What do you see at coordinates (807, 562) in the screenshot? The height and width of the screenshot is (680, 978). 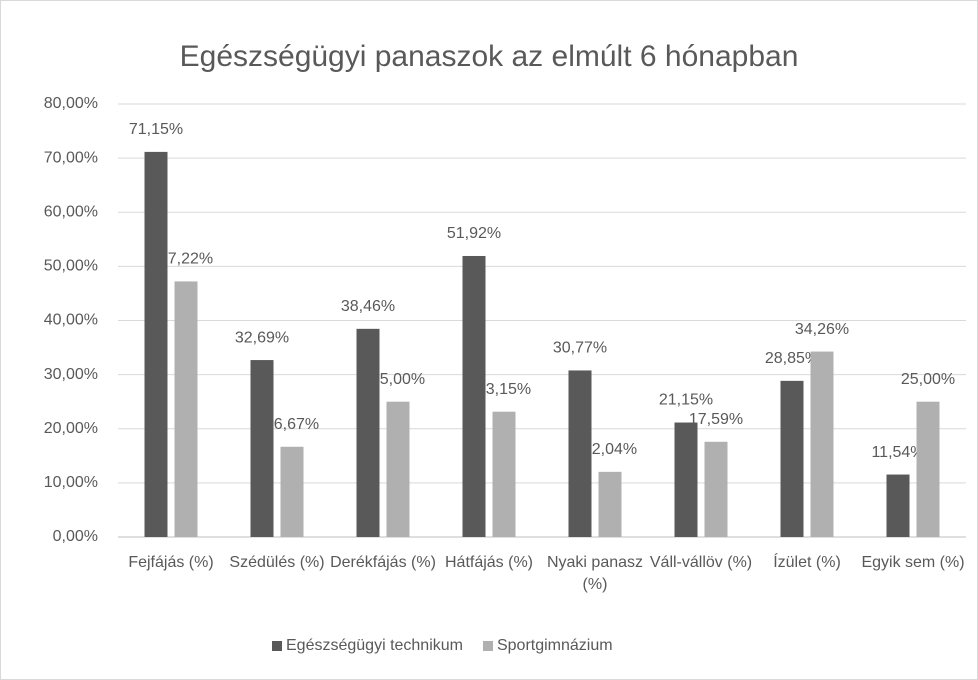 I see `x-tick-label: Ízület (%)` at bounding box center [807, 562].